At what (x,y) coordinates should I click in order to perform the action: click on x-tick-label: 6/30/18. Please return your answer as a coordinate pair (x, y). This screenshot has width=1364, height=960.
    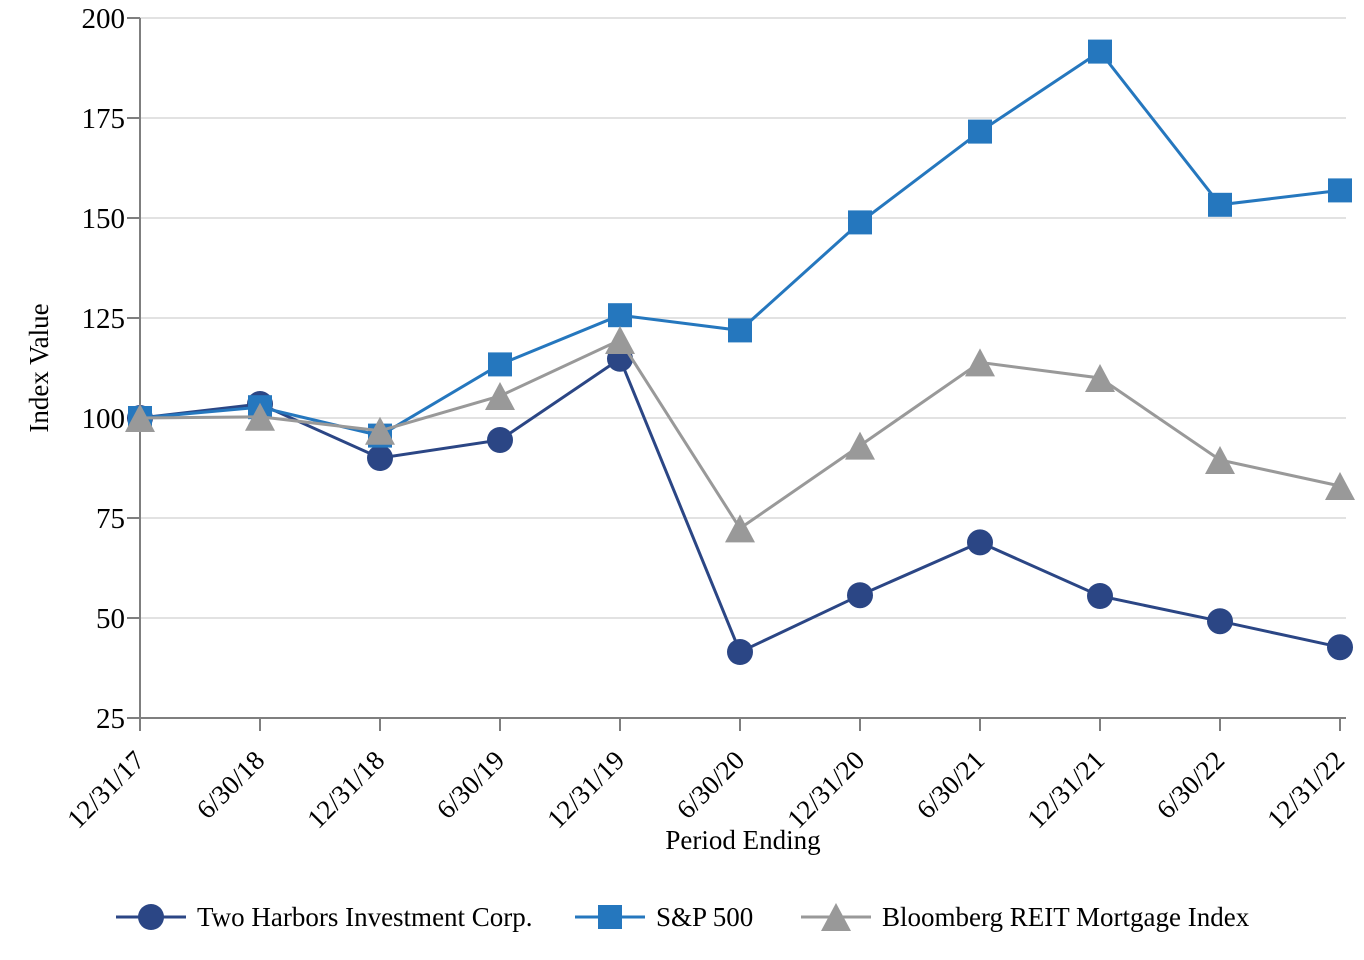
    Looking at the image, I should click on (231, 785).